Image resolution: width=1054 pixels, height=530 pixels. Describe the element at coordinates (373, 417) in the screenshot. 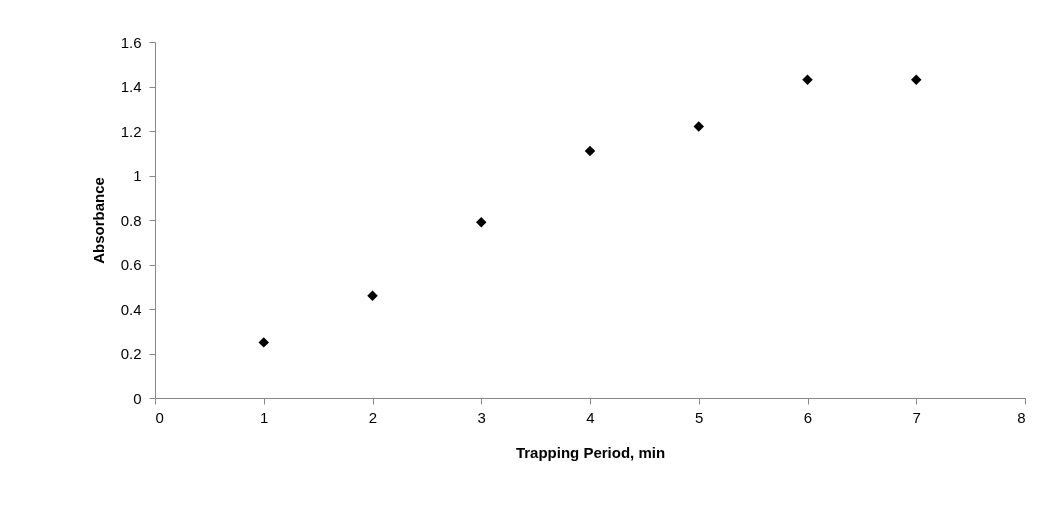

I see `x-tick-label: 2` at that location.